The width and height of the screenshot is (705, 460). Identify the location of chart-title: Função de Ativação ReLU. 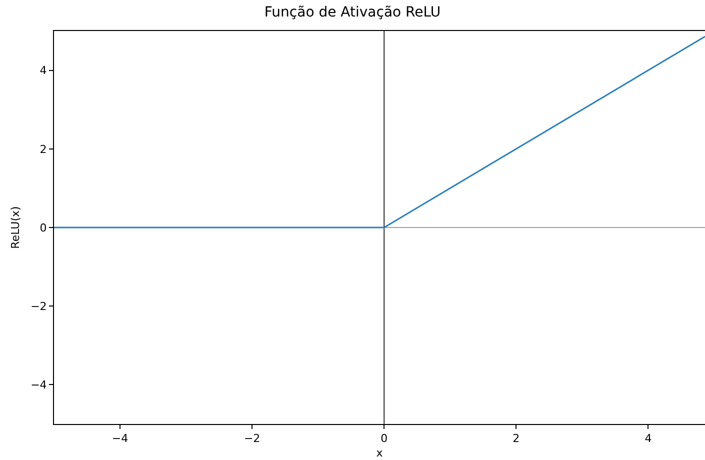
(352, 12).